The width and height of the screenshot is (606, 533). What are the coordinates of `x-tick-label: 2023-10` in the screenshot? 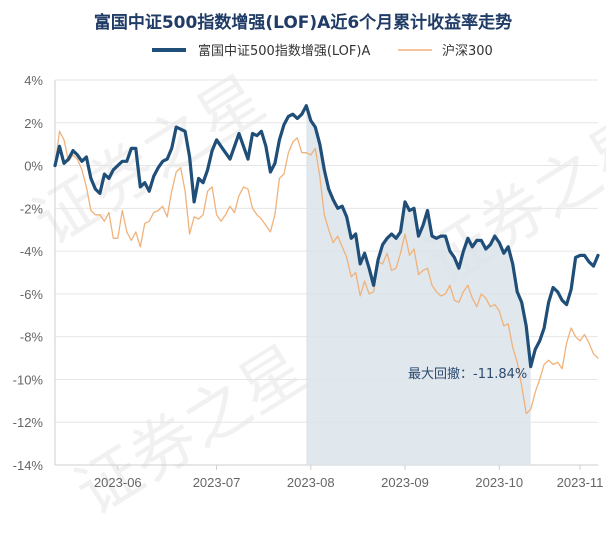 It's located at (499, 482).